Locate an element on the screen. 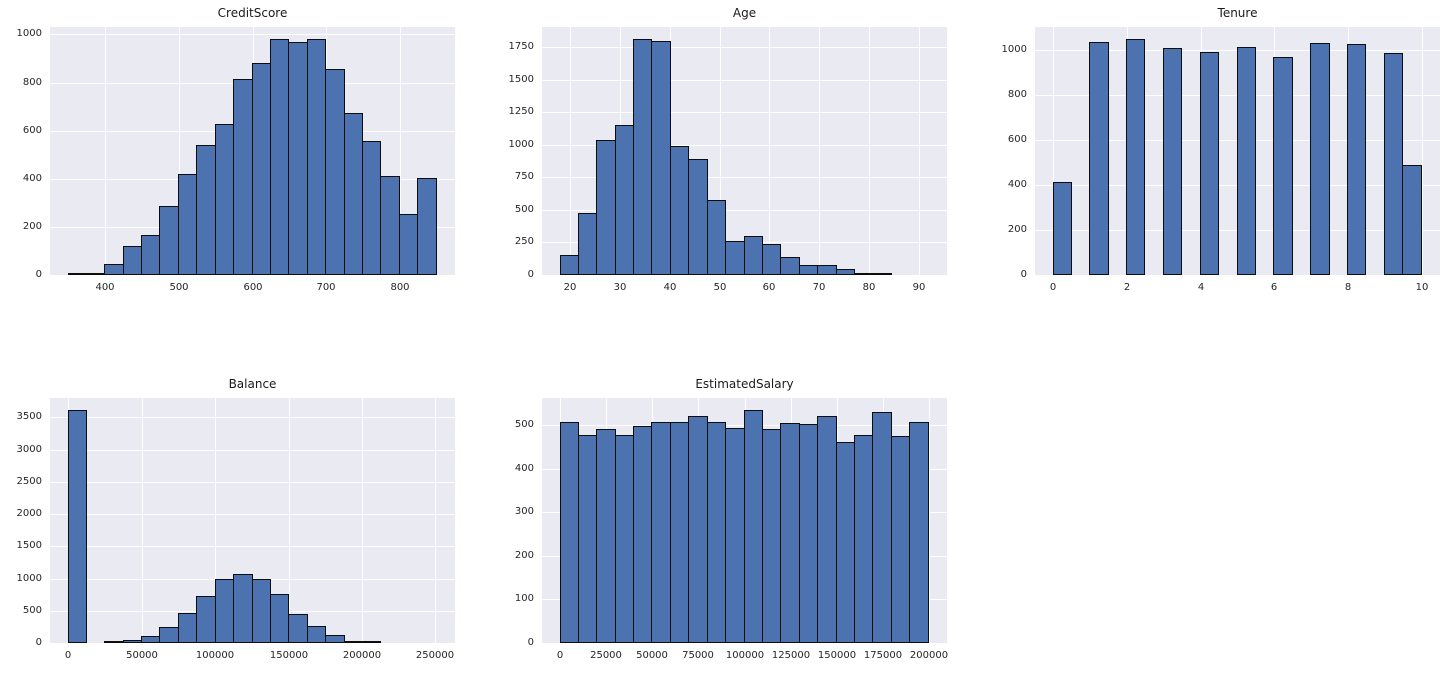 Image resolution: width=1455 pixels, height=676 pixels. chart-title: Tenure is located at coordinates (1237, 13).